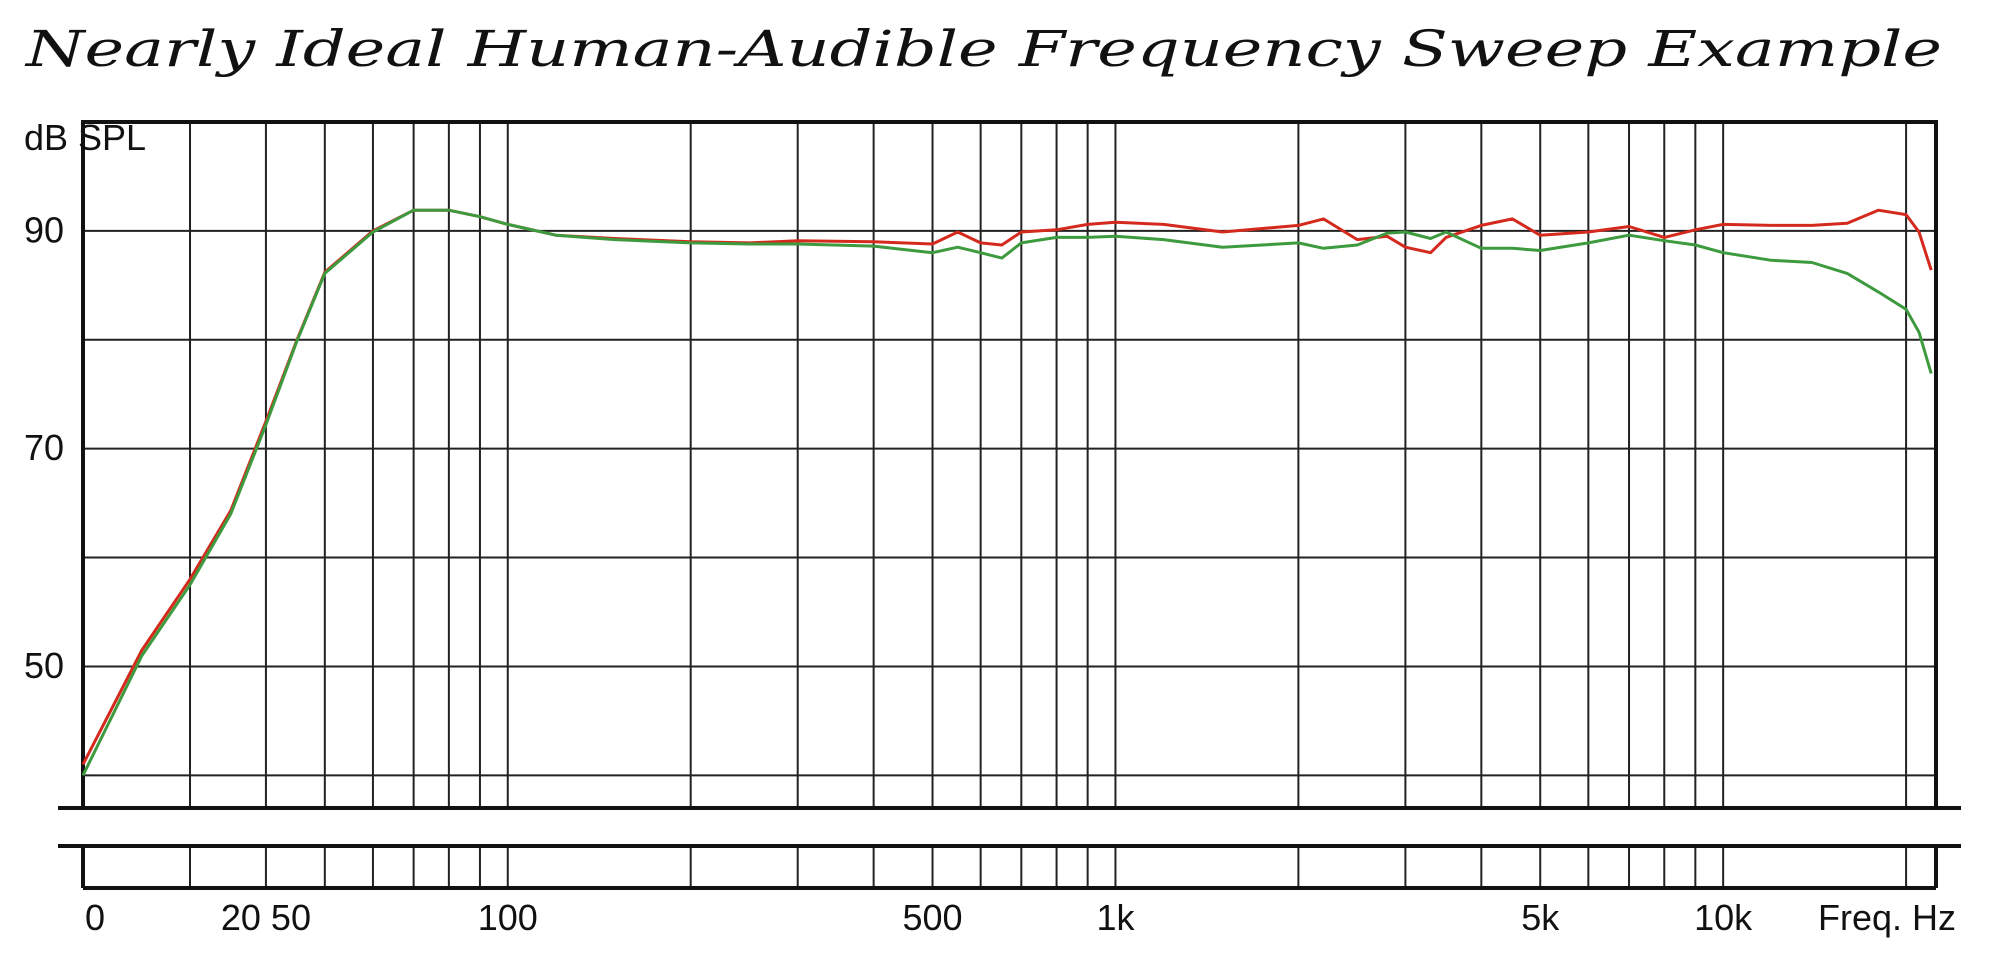 The image size is (2000, 965). What do you see at coordinates (1723, 917) in the screenshot?
I see `x-tick-label: 10k` at bounding box center [1723, 917].